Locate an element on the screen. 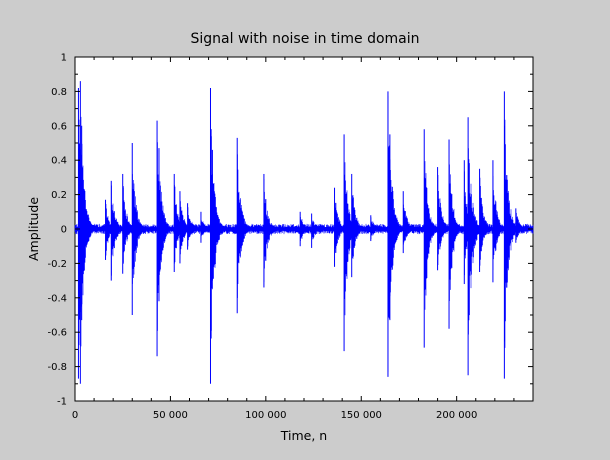 The width and height of the screenshot is (610, 460). y-tick-label: 0.6 is located at coordinates (59, 126).